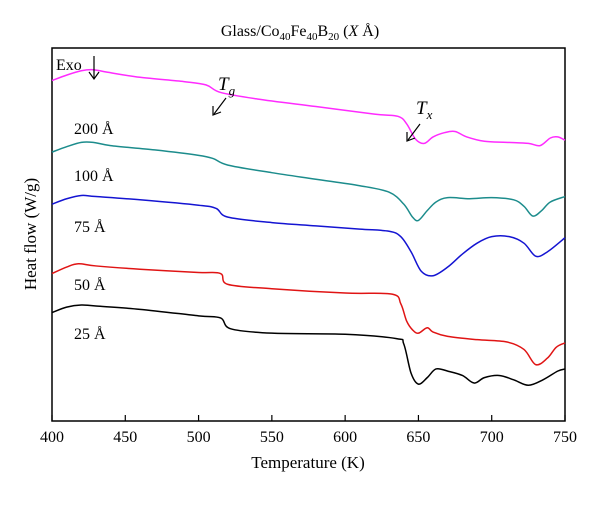  Describe the element at coordinates (94, 176) in the screenshot. I see `series-label-100: 100 Å` at that location.